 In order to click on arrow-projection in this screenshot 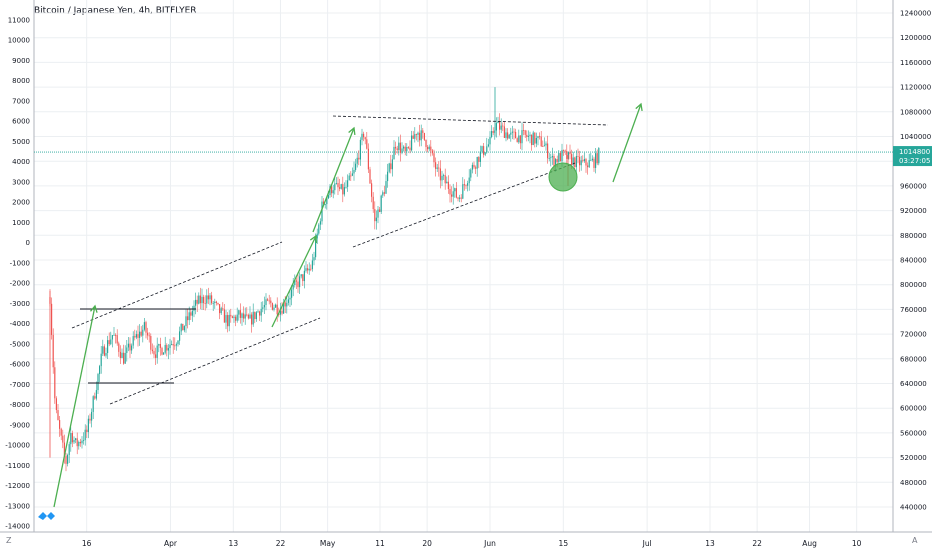, I will do `click(627, 142)`.